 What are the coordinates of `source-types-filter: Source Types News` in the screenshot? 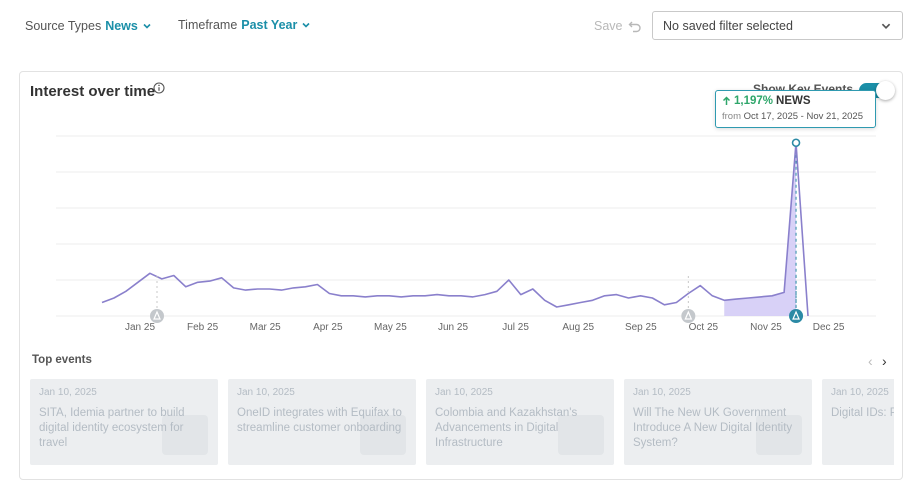 It's located at (88, 26).